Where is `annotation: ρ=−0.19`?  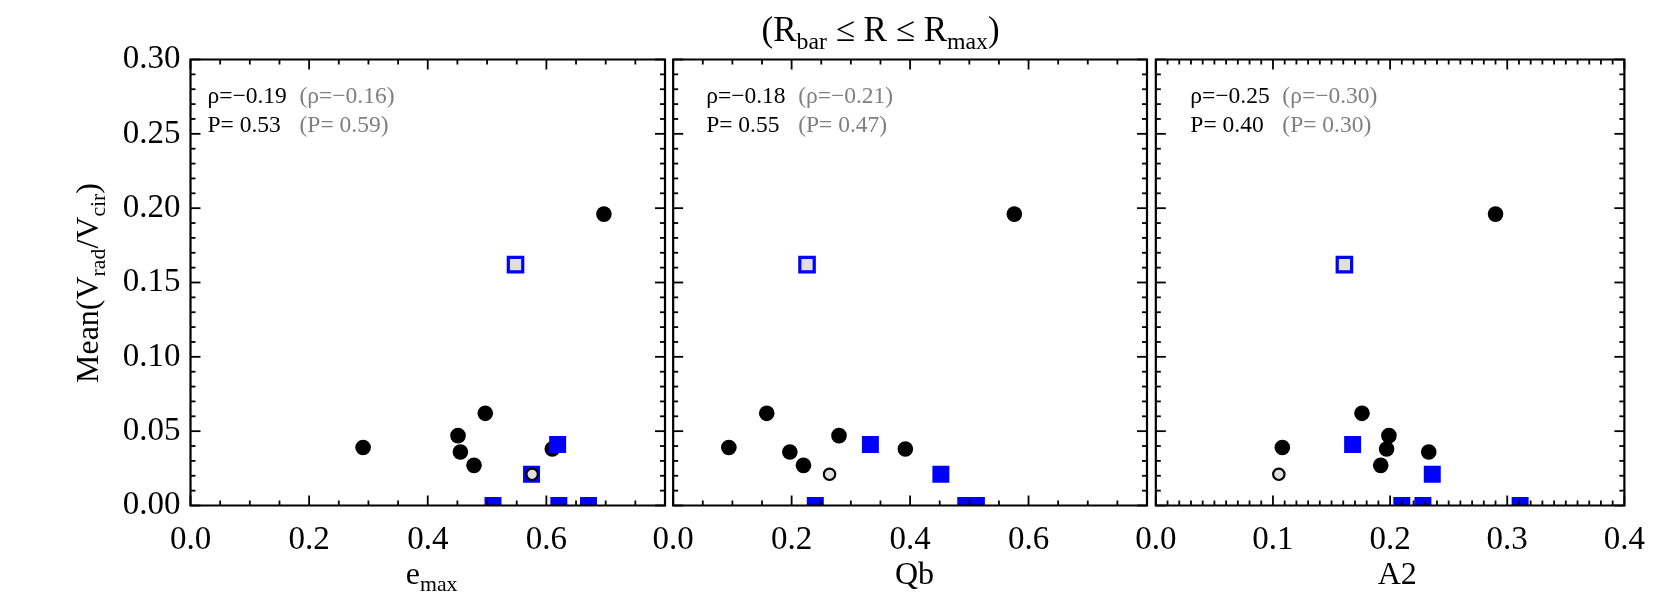
annotation: ρ=−0.19 is located at coordinates (247, 95).